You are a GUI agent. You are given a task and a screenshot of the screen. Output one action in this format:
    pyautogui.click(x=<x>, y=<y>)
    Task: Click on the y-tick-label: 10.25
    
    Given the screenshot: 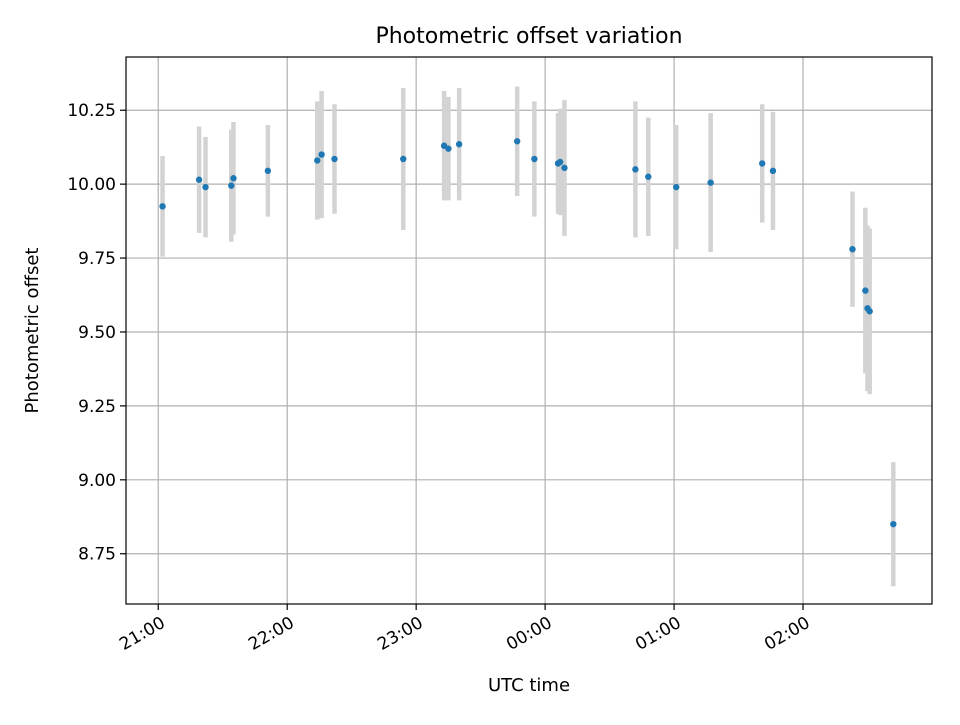 What is the action you would take?
    pyautogui.click(x=91, y=111)
    